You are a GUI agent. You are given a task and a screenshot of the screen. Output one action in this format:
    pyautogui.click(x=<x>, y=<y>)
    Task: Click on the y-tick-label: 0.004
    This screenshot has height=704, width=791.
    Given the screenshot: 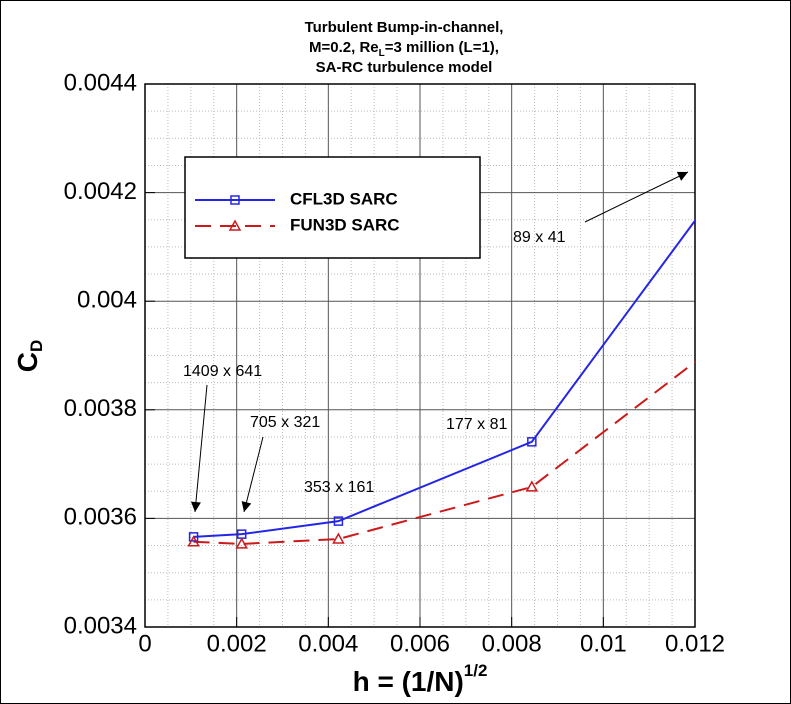 What is the action you would take?
    pyautogui.click(x=107, y=300)
    